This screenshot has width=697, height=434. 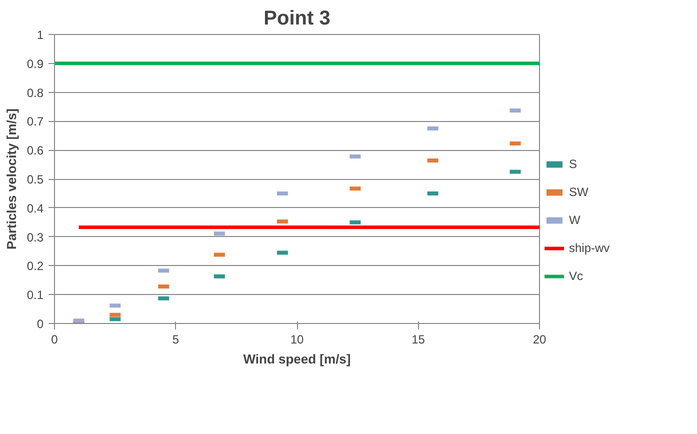 I want to click on y-tick-label: 1, so click(x=40, y=35).